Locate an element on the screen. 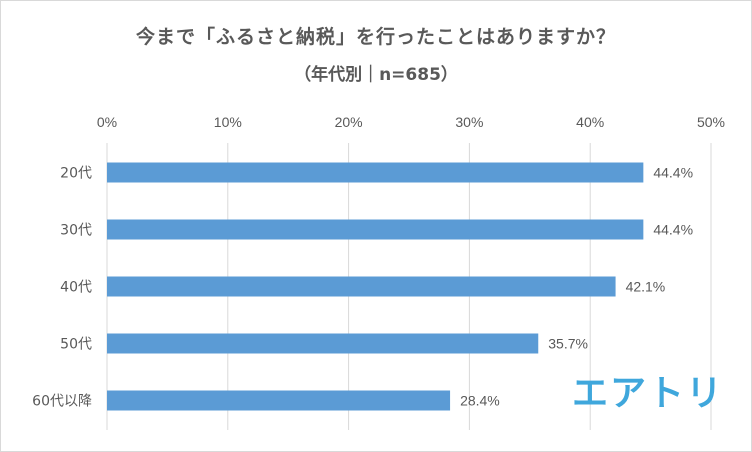 This screenshot has height=452, width=752. x-tick-label: 20% is located at coordinates (349, 122).